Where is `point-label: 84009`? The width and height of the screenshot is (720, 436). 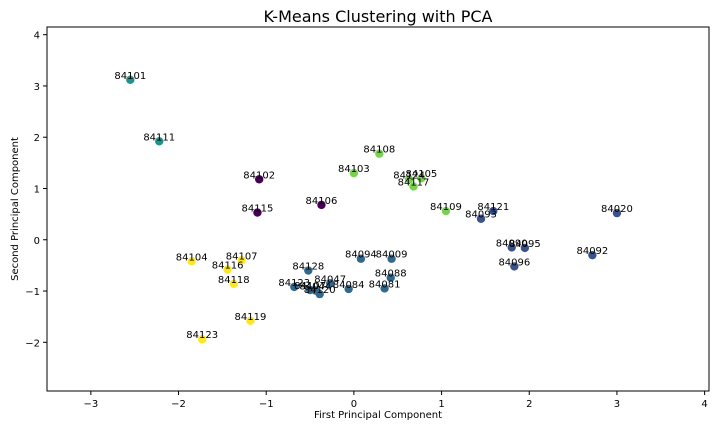 point-label: 84009 is located at coordinates (392, 255).